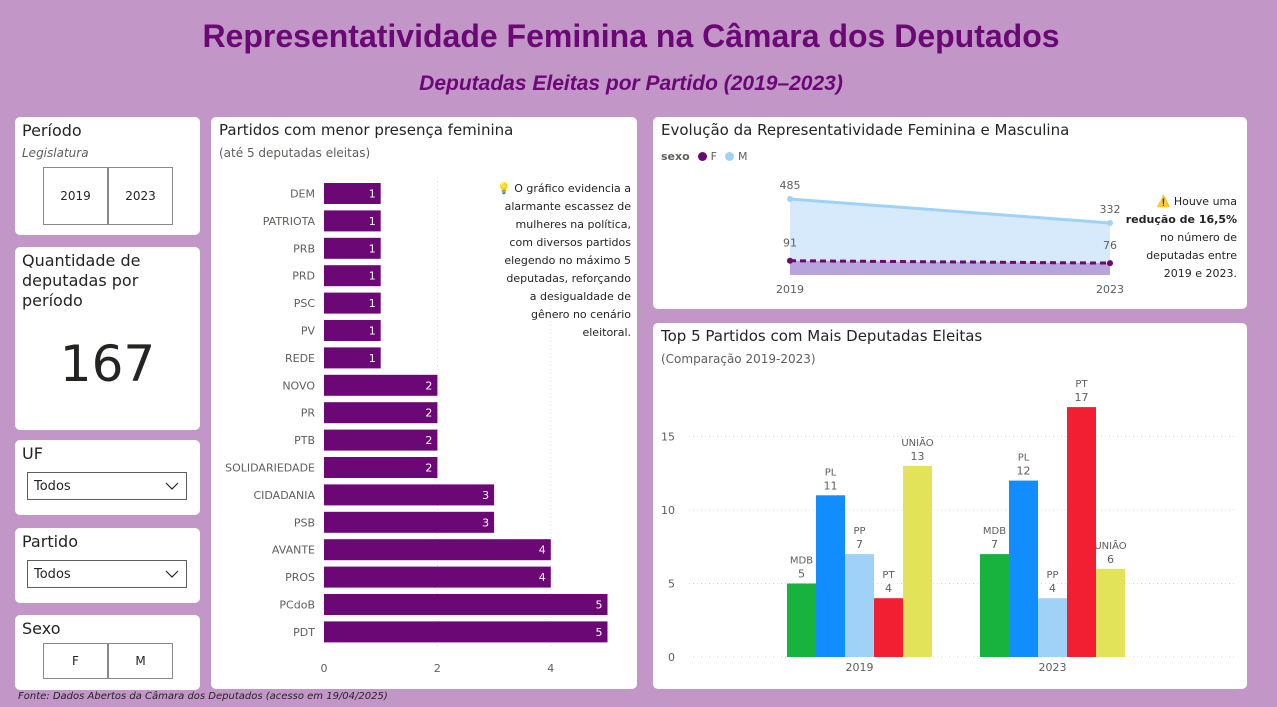 The height and width of the screenshot is (707, 1277). I want to click on category-label-prb: PRB, so click(304, 248).